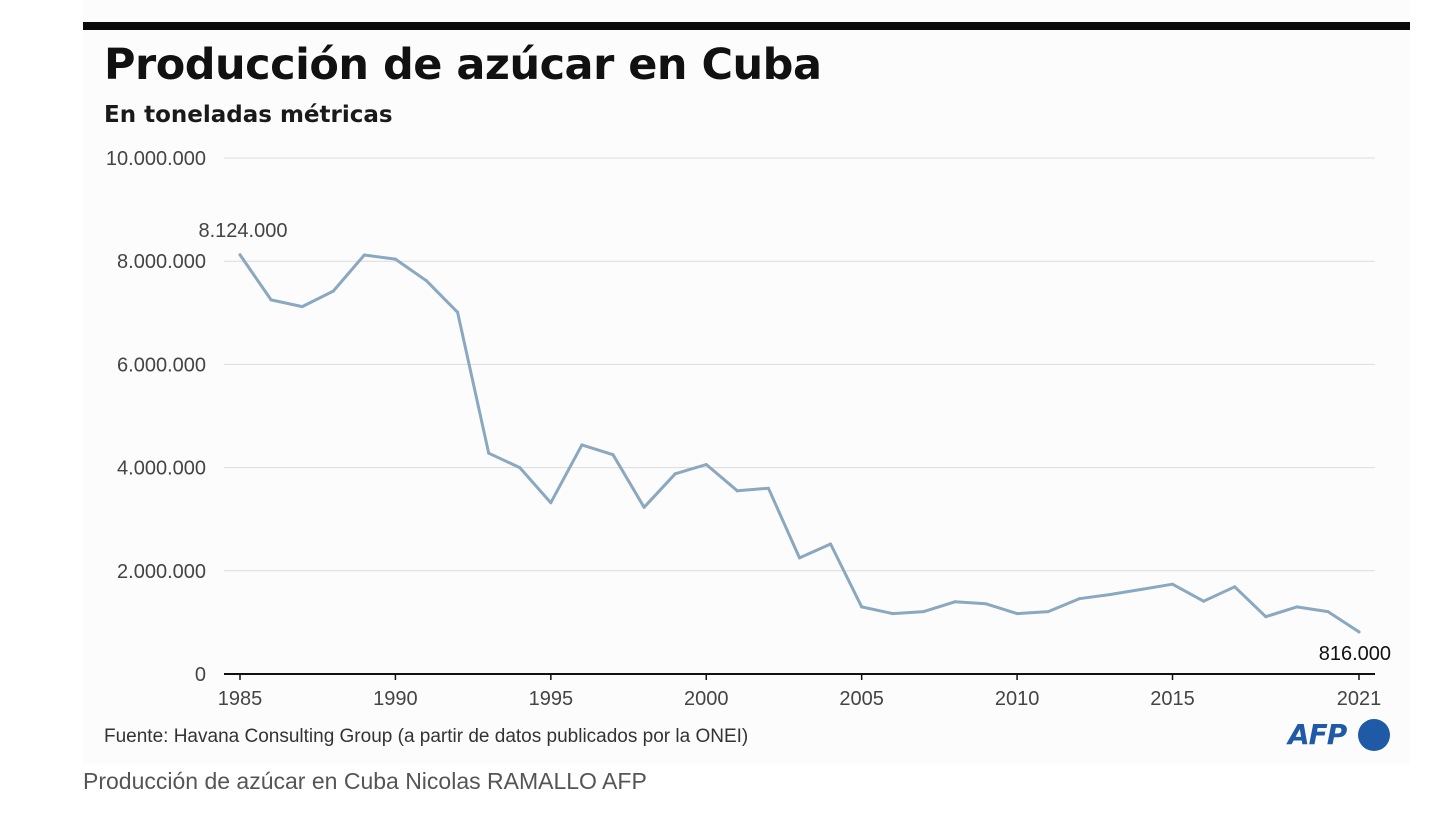 This screenshot has width=1440, height=818. I want to click on x-tick-label: 1995, so click(551, 699).